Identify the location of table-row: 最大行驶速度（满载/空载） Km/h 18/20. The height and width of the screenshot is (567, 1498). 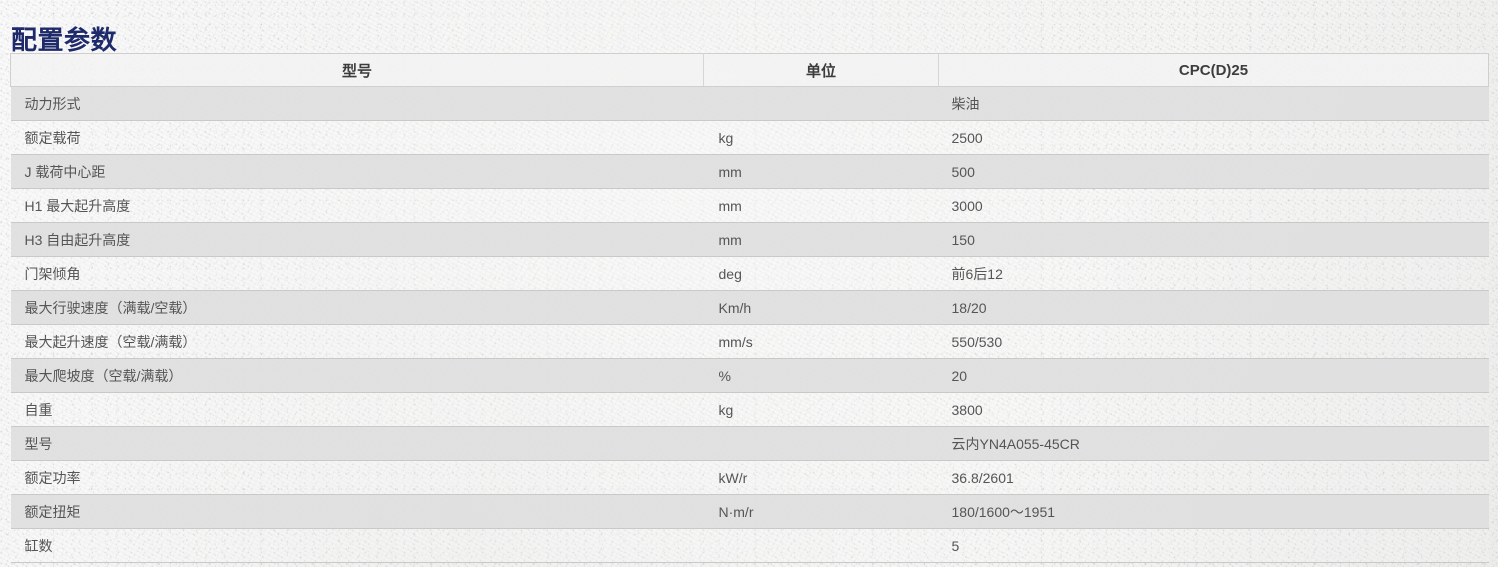
(749, 307).